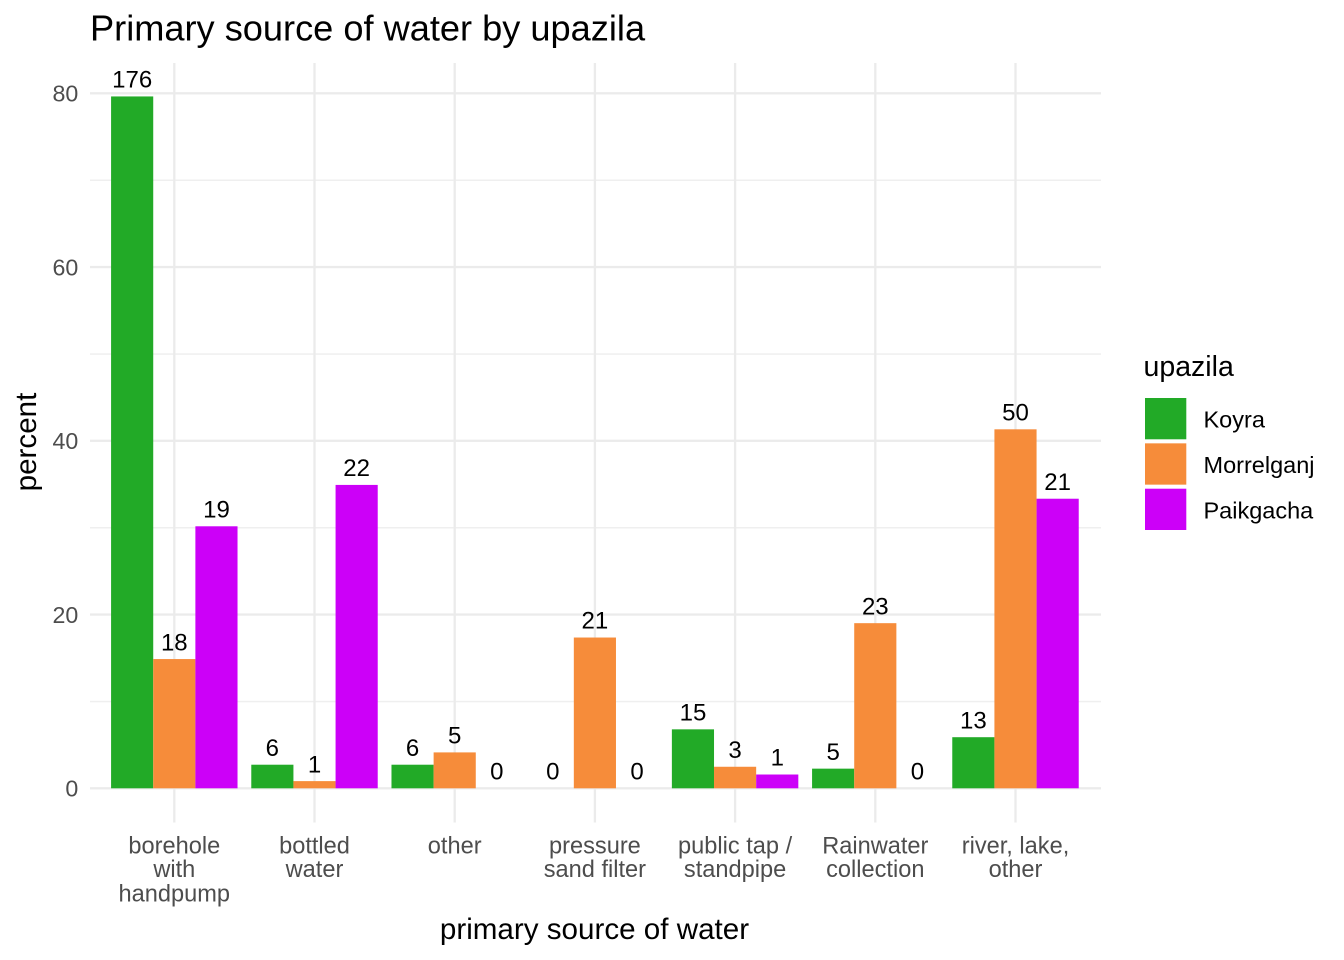 This screenshot has height=960, width=1344. What do you see at coordinates (735, 870) in the screenshot?
I see `svg-text: standpipe` at bounding box center [735, 870].